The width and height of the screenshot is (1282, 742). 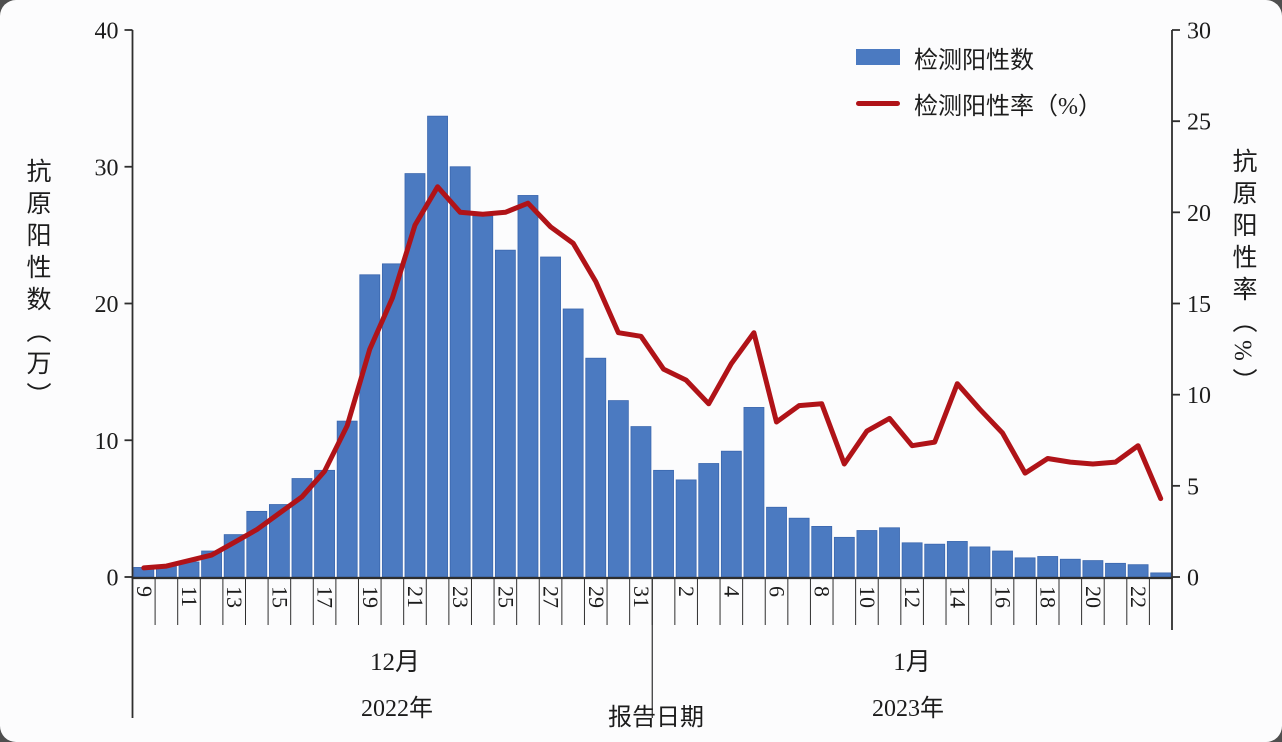 What do you see at coordinates (107, 442) in the screenshot?
I see `y-left-tick-label: 10` at bounding box center [107, 442].